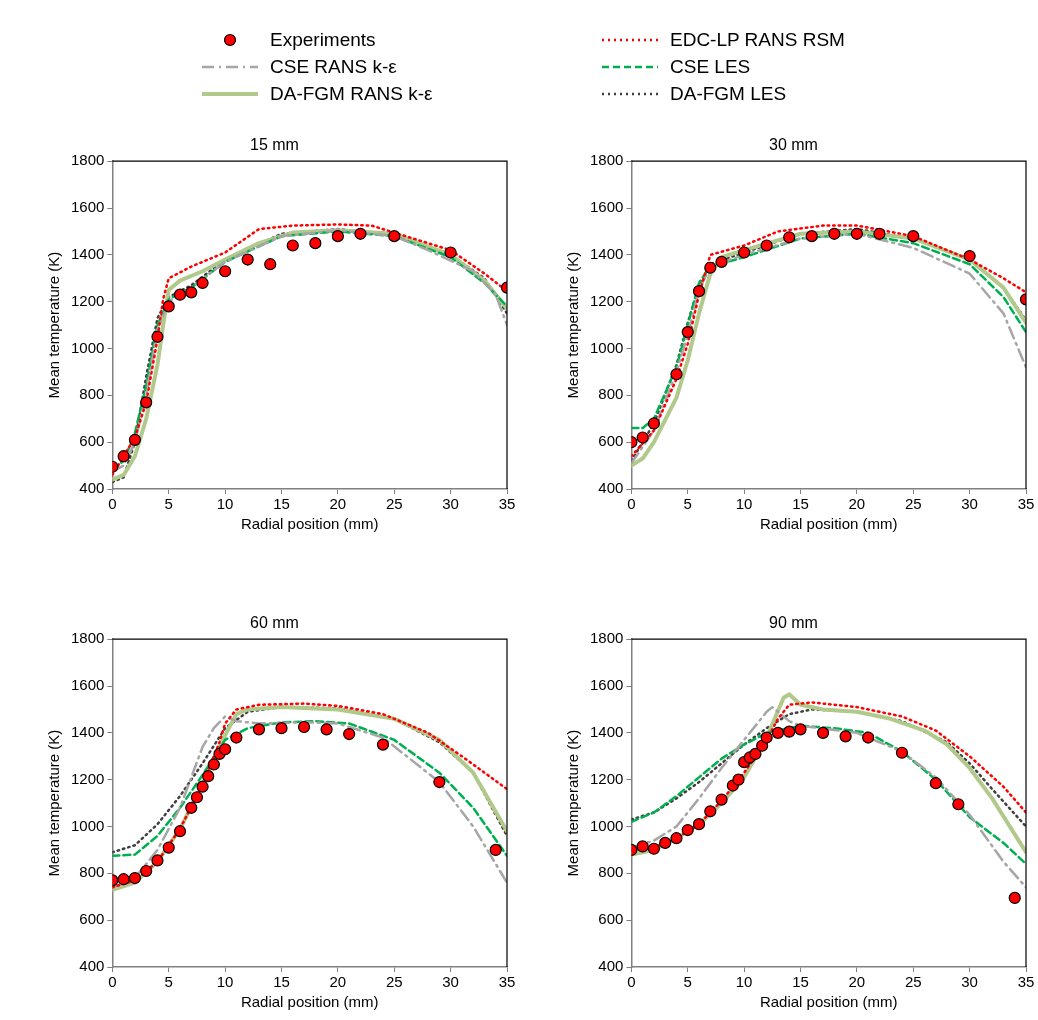  What do you see at coordinates (728, 93) in the screenshot?
I see `legend-label: DA-FGM LES` at bounding box center [728, 93].